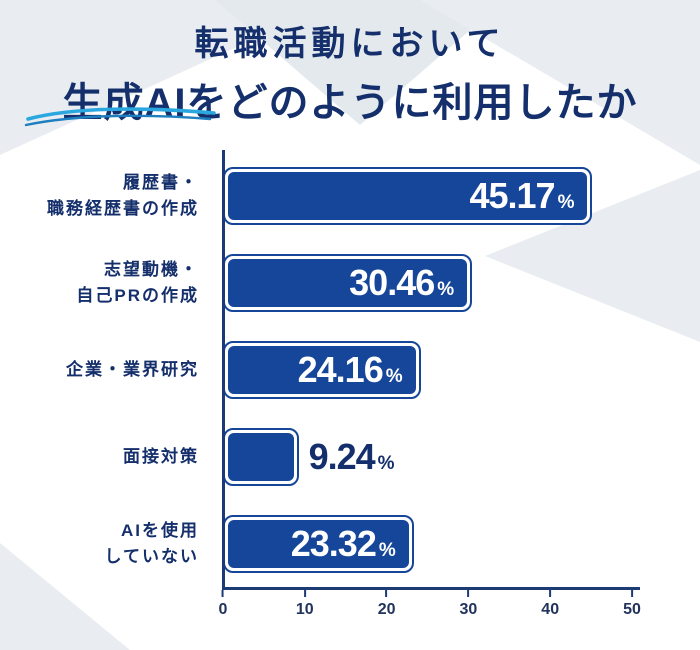  I want to click on title-line-2: 生成AIをどのように利用したか, so click(350, 103).